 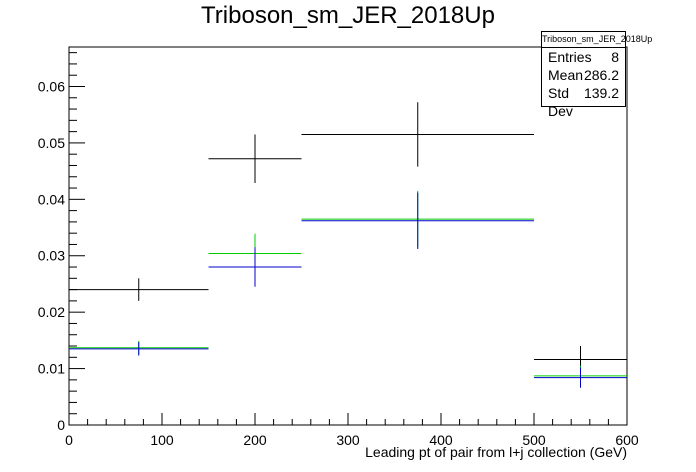 I want to click on stats-mean-row: Mean 286.2, so click(x=583, y=75).